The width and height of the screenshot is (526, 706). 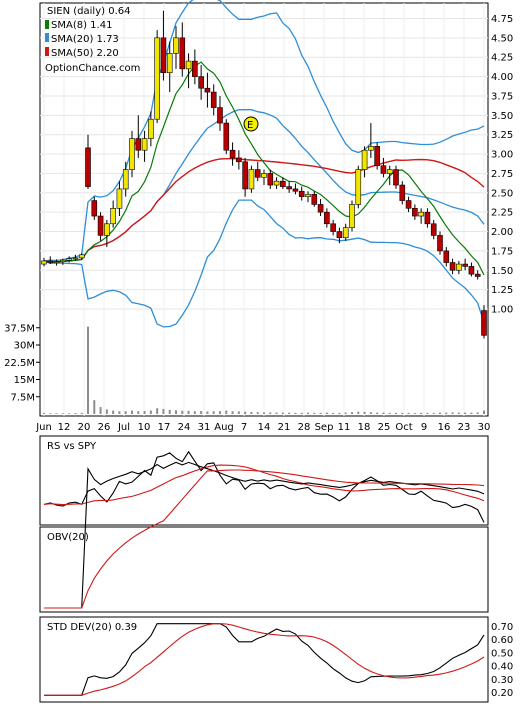 What do you see at coordinates (85, 39) in the screenshot?
I see `legend-sma20: SMA(20) 1.73` at bounding box center [85, 39].